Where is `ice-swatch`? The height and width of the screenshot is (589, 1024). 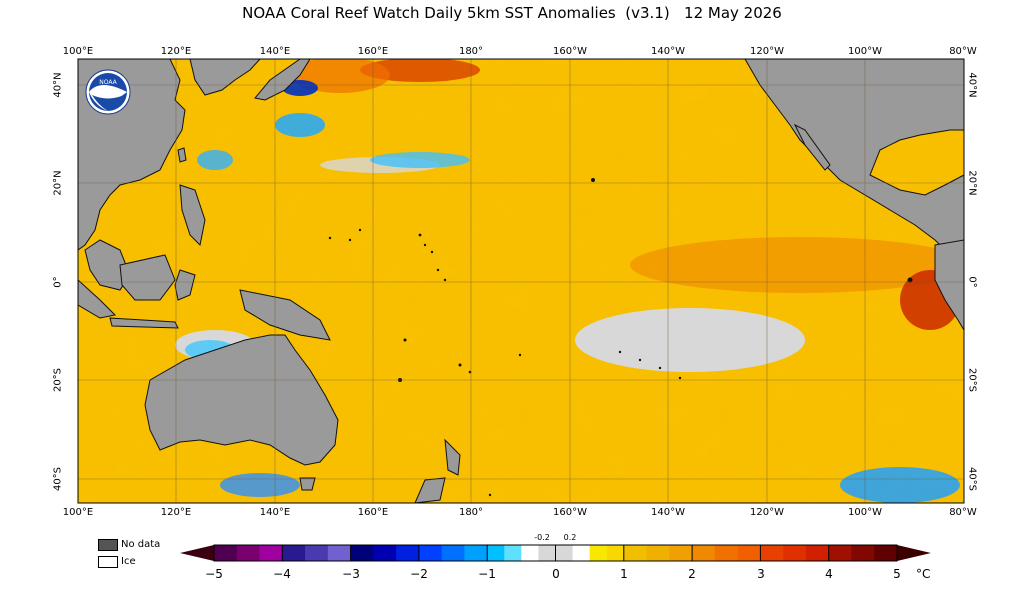 ice-swatch is located at coordinates (108, 562).